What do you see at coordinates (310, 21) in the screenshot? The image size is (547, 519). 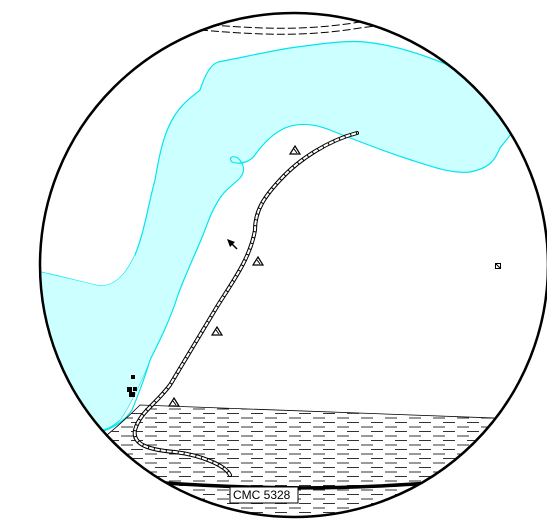 I see `dashed-track-top` at bounding box center [310, 21].